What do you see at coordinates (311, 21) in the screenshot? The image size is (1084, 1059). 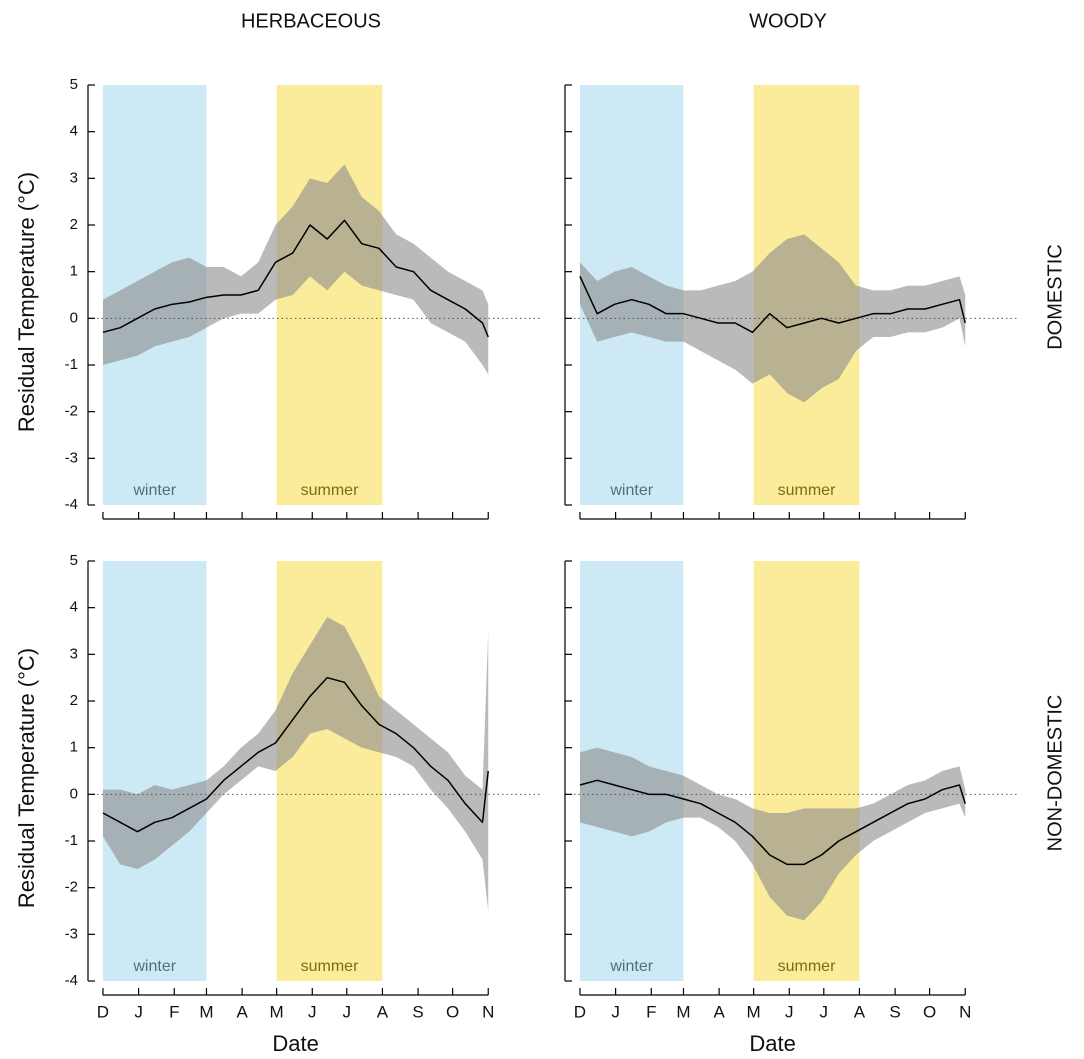 I see `column-title: HERBACEOUS` at bounding box center [311, 21].